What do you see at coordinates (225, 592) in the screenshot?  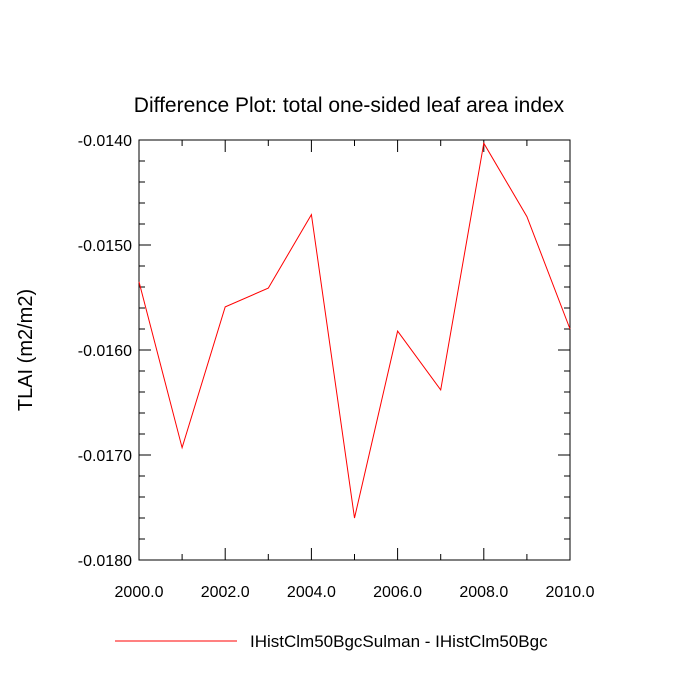 I see `x-tick-label: 2002.0` at bounding box center [225, 592].